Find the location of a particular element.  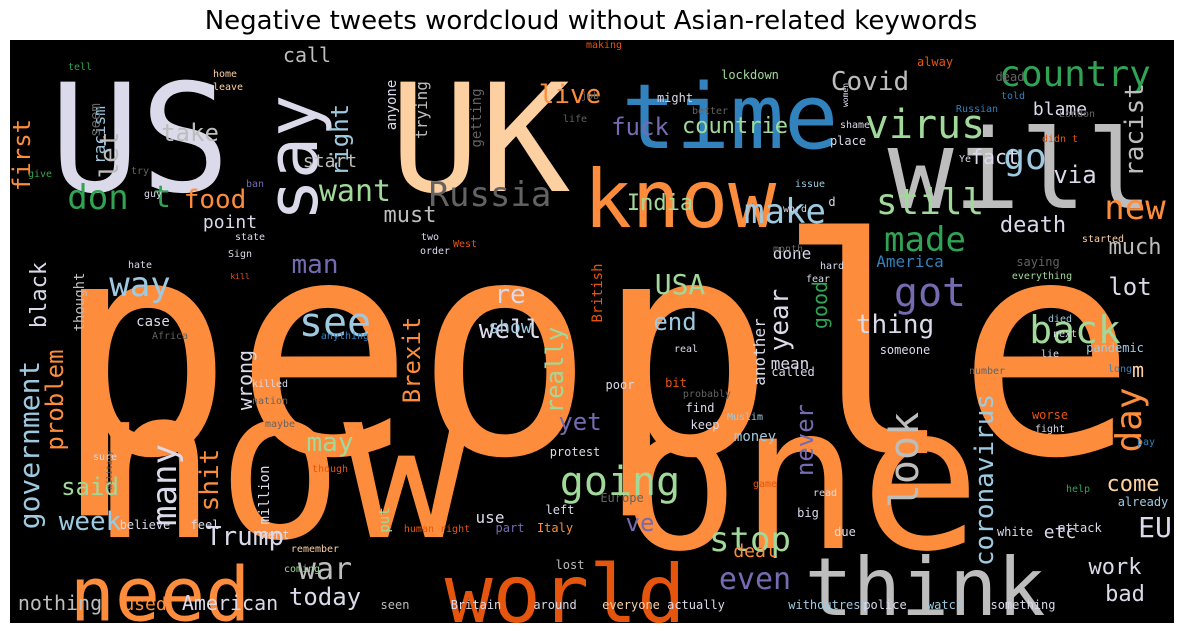

word-much: much is located at coordinates (1135, 247).